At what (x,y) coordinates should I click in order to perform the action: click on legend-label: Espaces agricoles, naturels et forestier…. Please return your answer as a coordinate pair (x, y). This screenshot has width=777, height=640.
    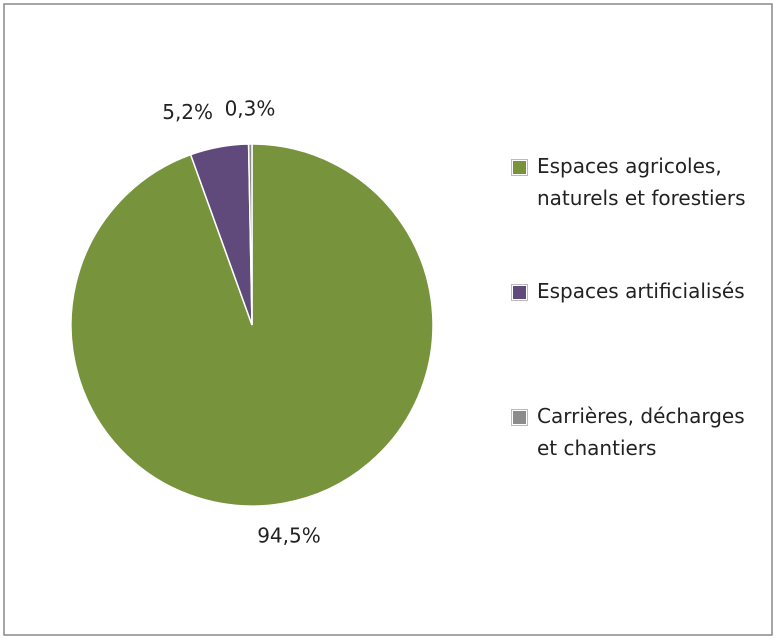
    Looking at the image, I should click on (641, 182).